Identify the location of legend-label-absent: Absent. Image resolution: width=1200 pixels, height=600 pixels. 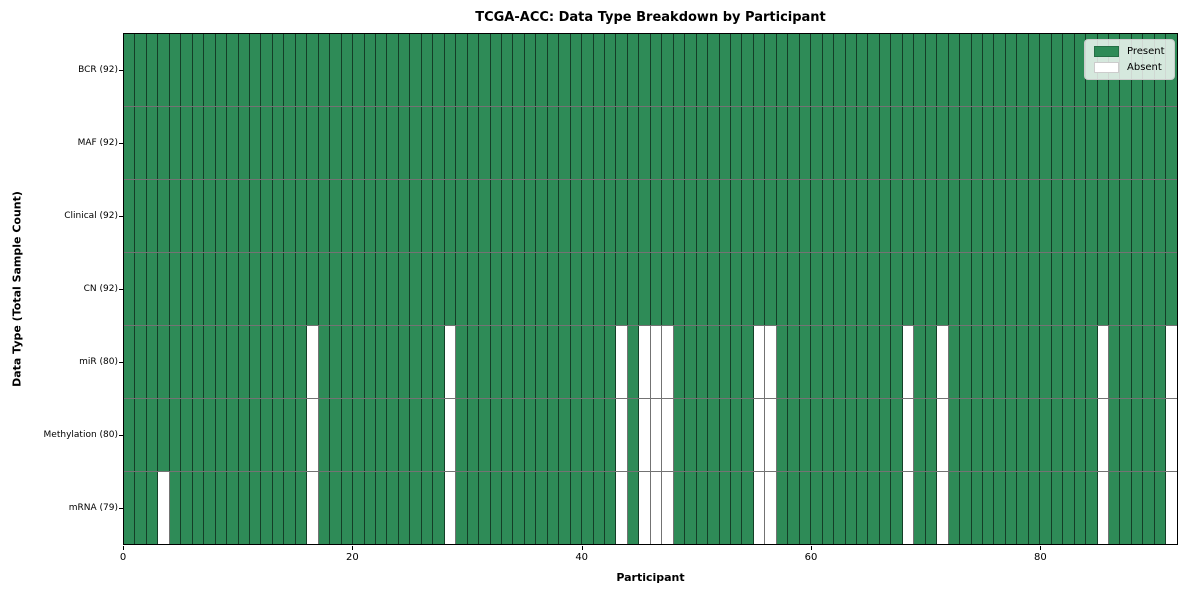
(1144, 67).